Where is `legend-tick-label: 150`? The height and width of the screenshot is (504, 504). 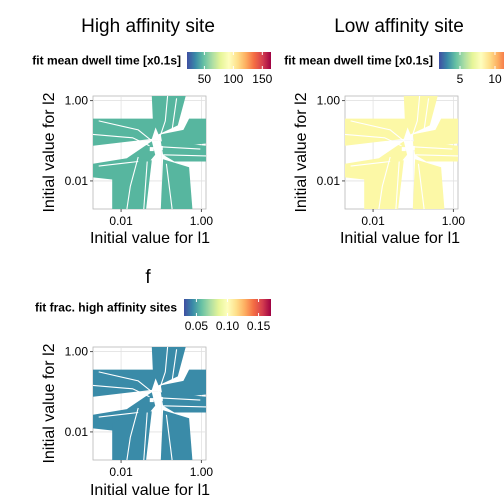
legend-tick-label: 150 is located at coordinates (262, 79).